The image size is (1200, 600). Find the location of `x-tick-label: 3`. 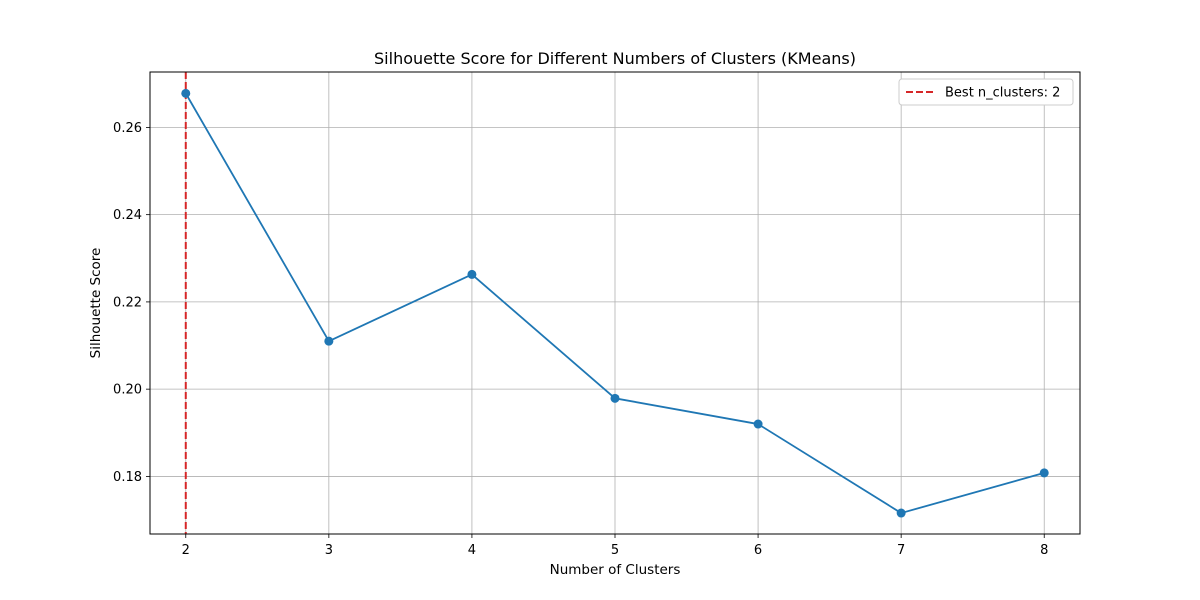

x-tick-label: 3 is located at coordinates (329, 550).